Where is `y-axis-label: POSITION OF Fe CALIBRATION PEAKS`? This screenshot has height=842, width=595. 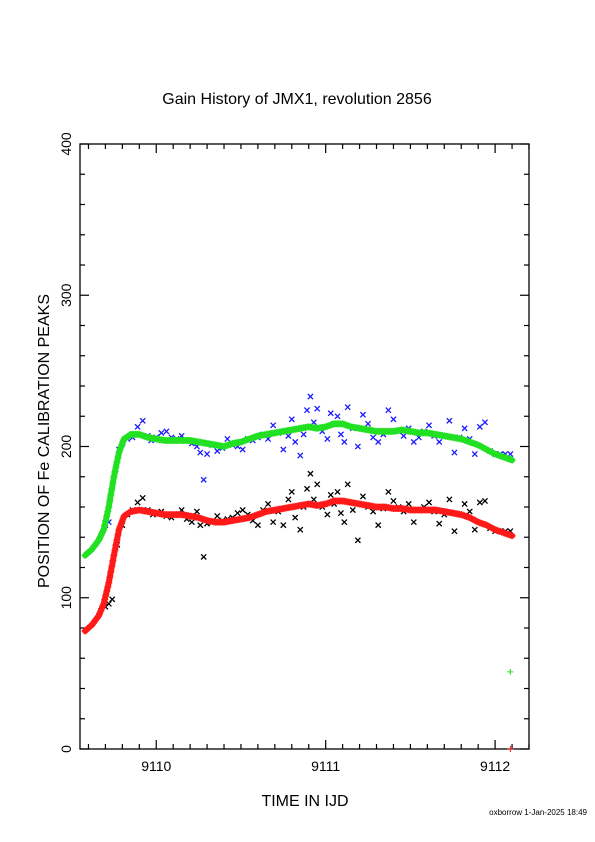 y-axis-label: POSITION OF Fe CALIBRATION PEAKS is located at coordinates (44, 441).